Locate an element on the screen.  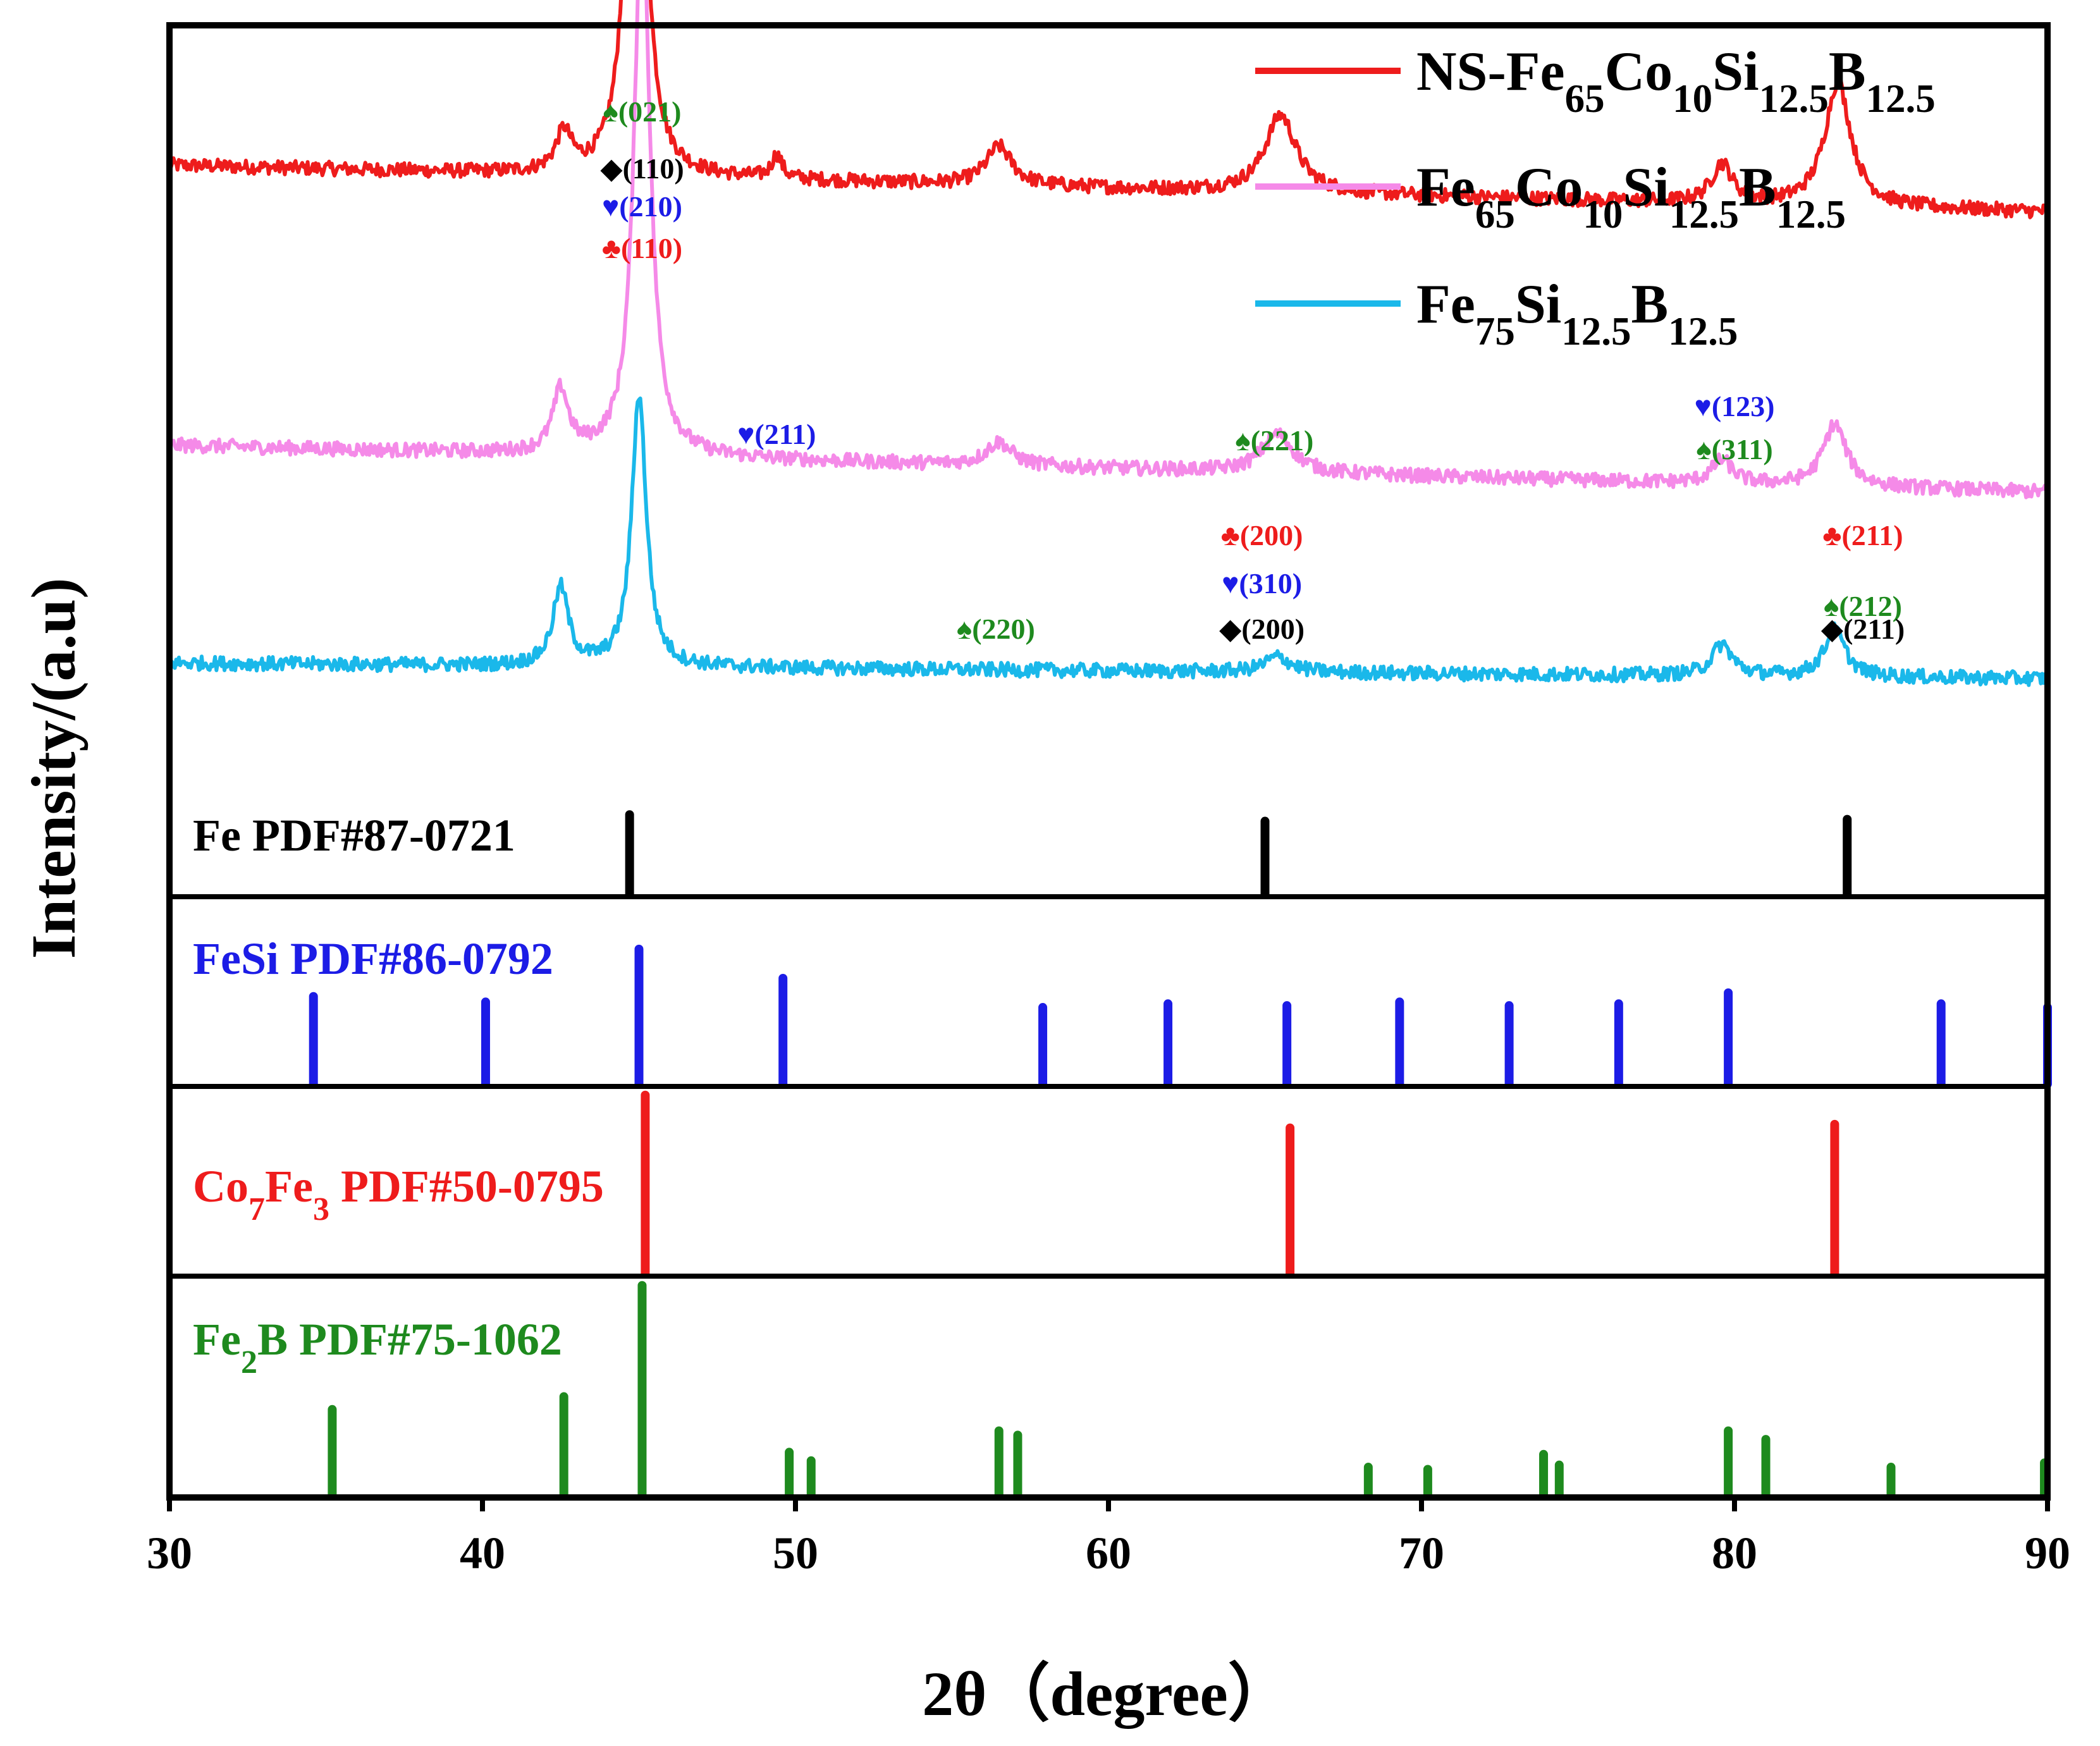
peak-label: ♠(220) is located at coordinates (996, 629).